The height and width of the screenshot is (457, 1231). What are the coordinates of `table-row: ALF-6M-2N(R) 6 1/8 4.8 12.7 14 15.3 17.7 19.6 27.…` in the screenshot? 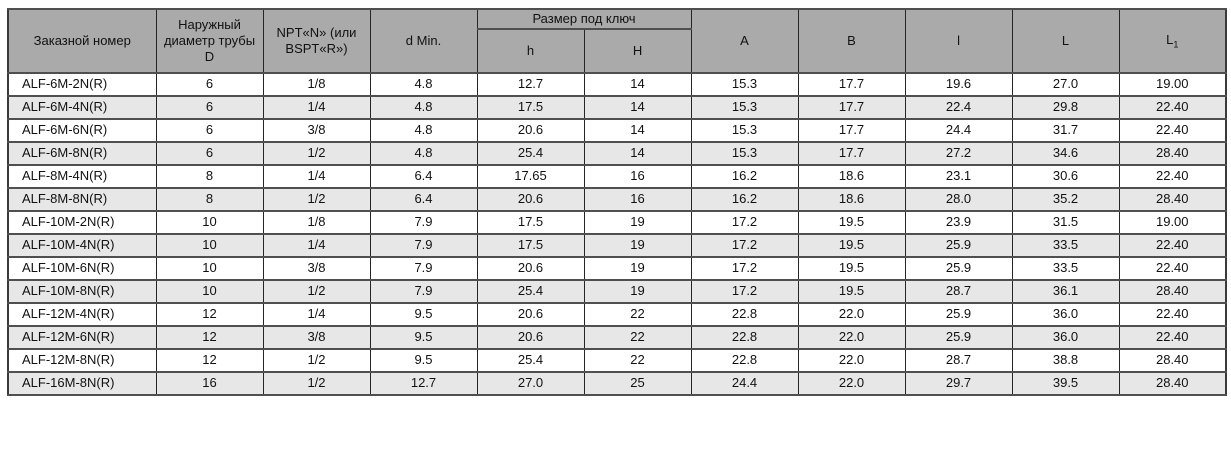 It's located at (617, 84).